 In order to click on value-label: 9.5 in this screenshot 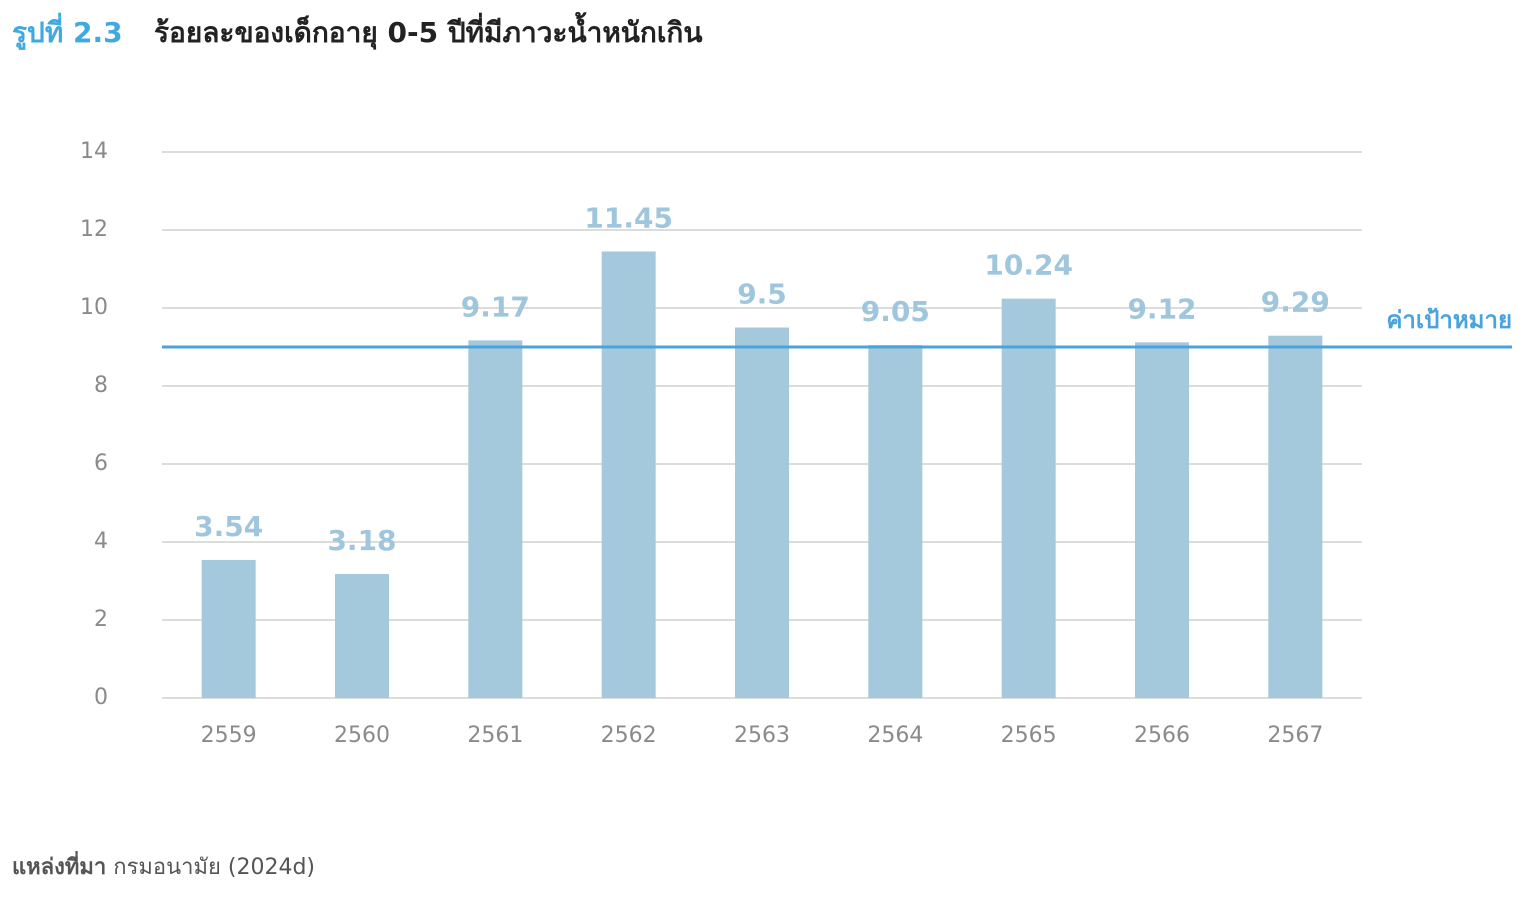, I will do `click(762, 294)`.